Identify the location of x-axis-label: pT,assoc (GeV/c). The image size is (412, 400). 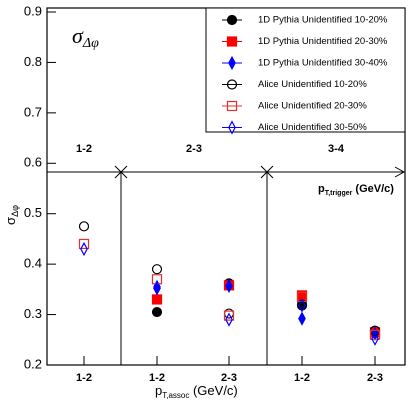
(196, 391).